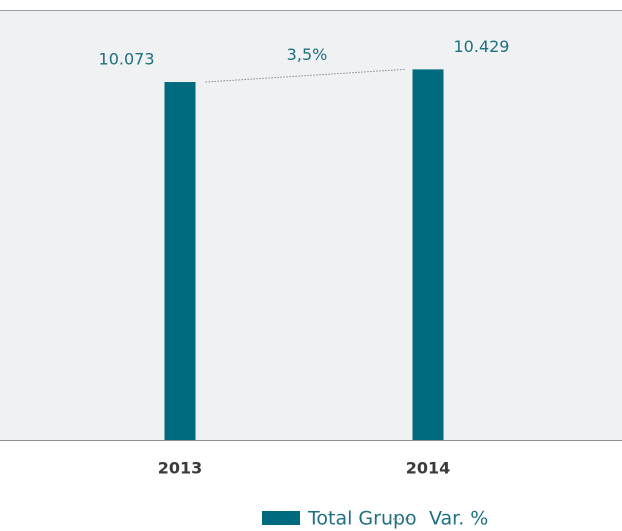  Describe the element at coordinates (428, 468) in the screenshot. I see `category-label: 2014` at that location.